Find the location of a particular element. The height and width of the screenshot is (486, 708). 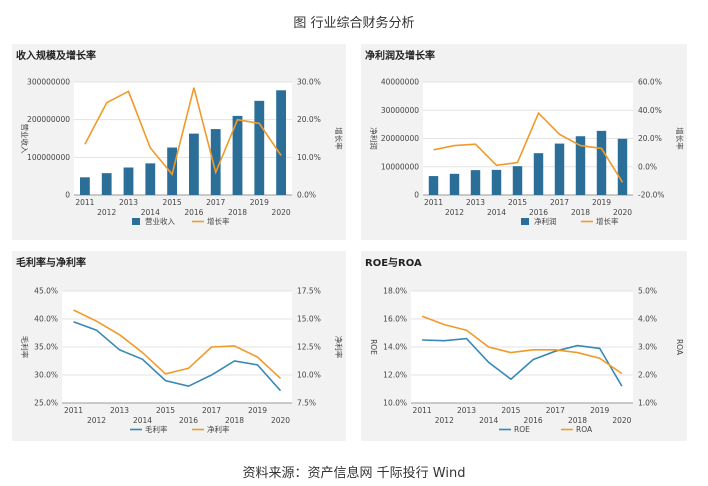

series-line is located at coordinates (522, 345).